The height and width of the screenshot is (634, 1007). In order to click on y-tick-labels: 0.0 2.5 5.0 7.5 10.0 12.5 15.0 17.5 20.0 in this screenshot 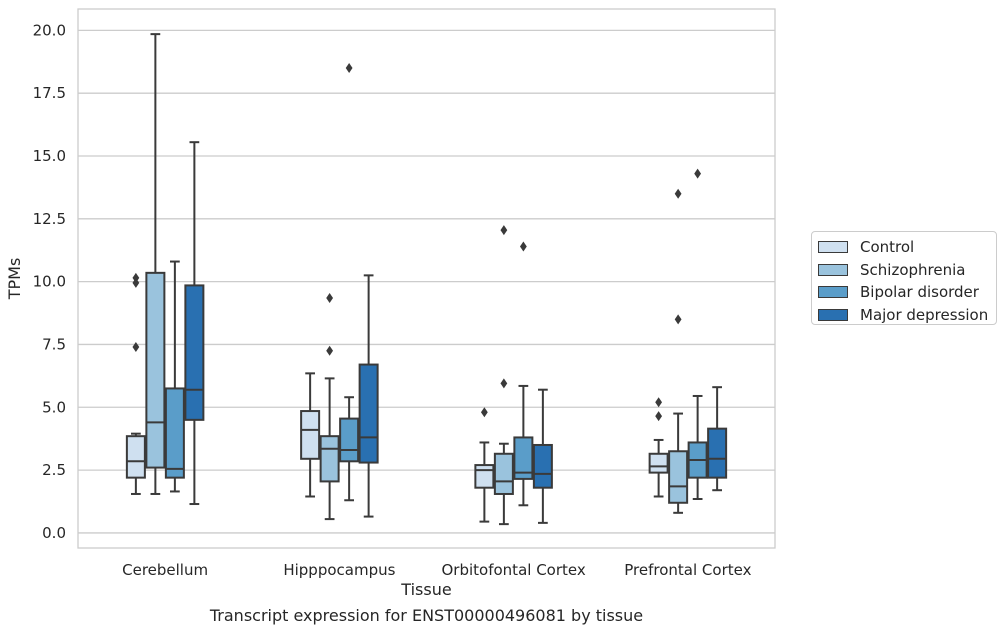, I will do `click(49, 281)`.